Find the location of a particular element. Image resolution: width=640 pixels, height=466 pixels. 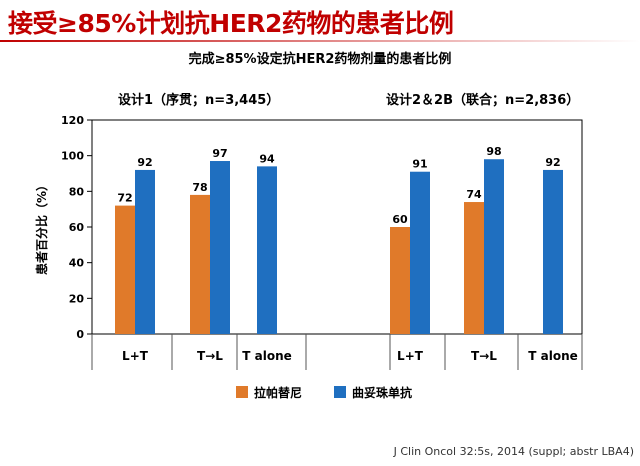

bar-value-label: 60 is located at coordinates (400, 219).